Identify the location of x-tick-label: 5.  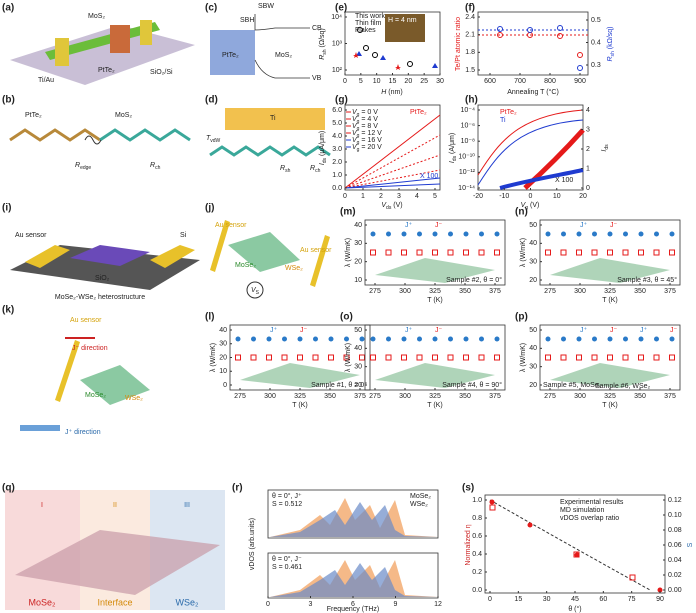
(435, 196).